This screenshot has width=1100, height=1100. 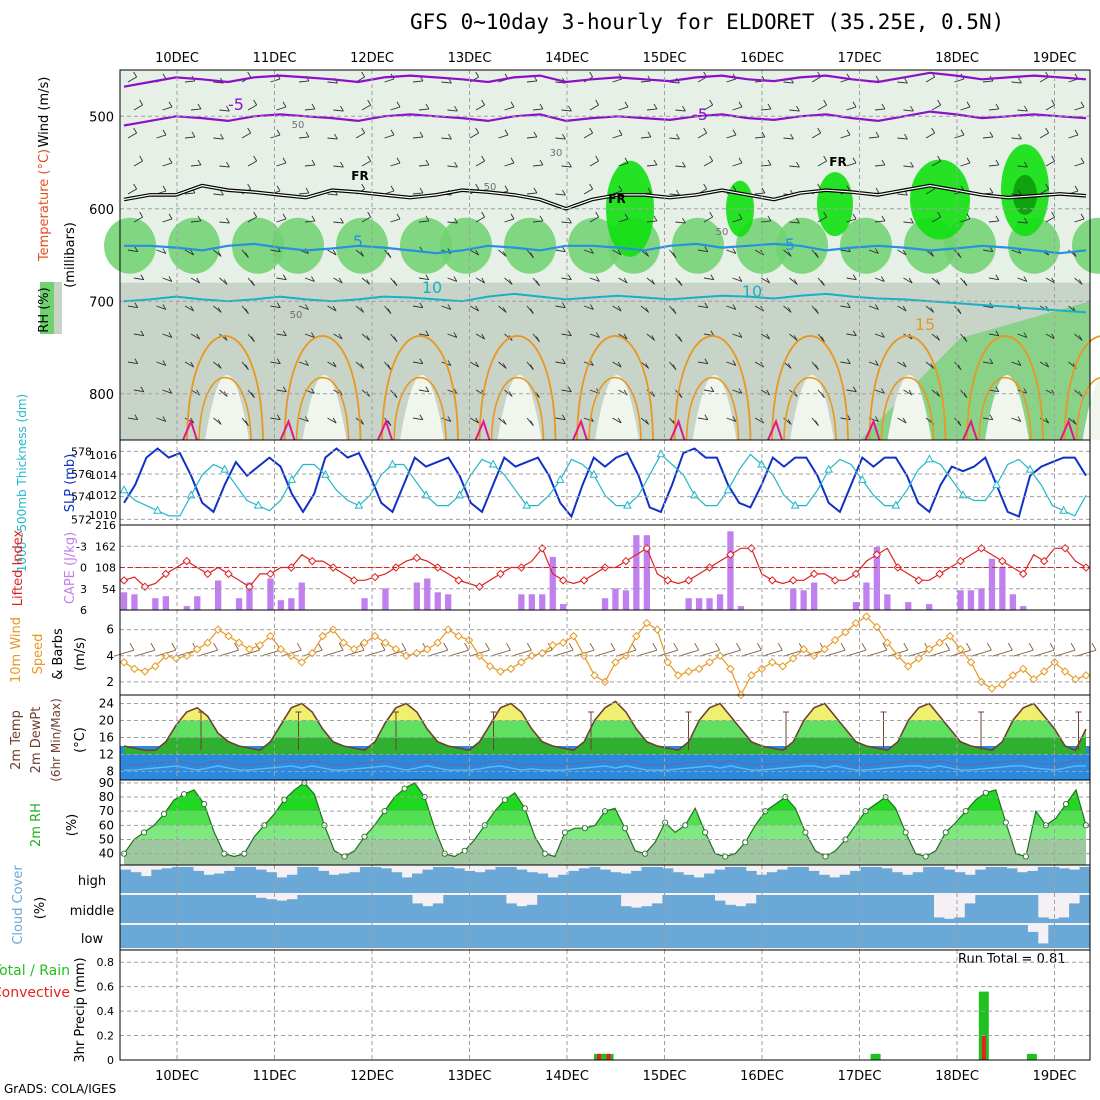 I want to click on wind-axis-label-3: & Barbs, so click(x=58, y=654).